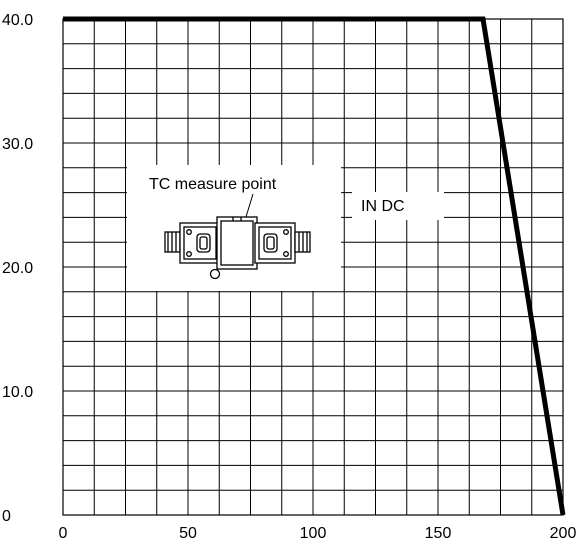 The width and height of the screenshot is (585, 546). What do you see at coordinates (188, 533) in the screenshot?
I see `x-tick-label: 50` at bounding box center [188, 533].